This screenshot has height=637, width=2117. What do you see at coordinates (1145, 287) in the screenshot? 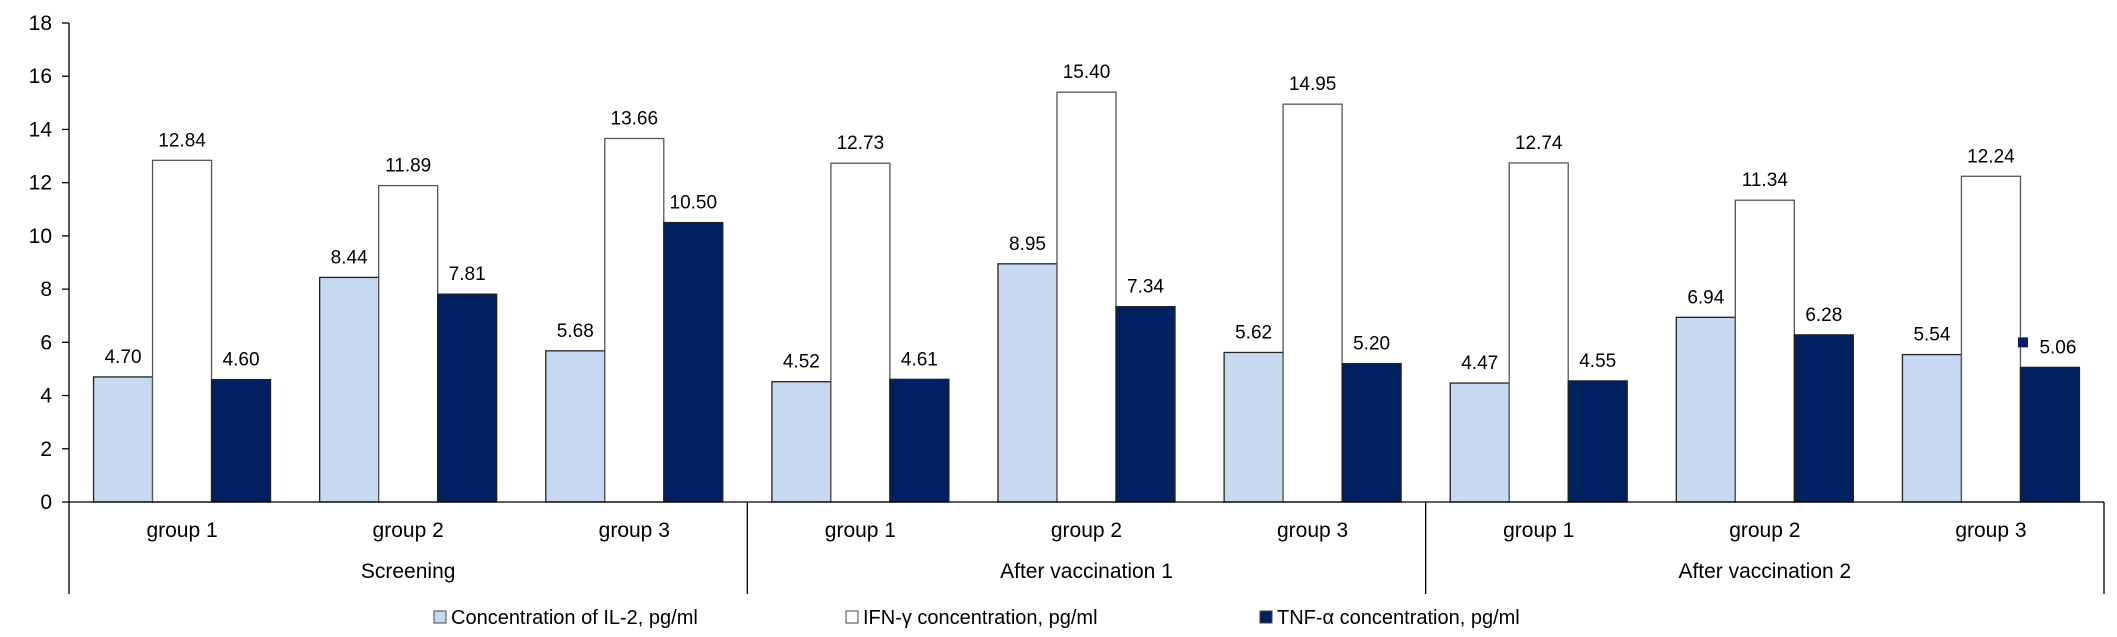
I see `data-label: 7.34` at bounding box center [1145, 287].